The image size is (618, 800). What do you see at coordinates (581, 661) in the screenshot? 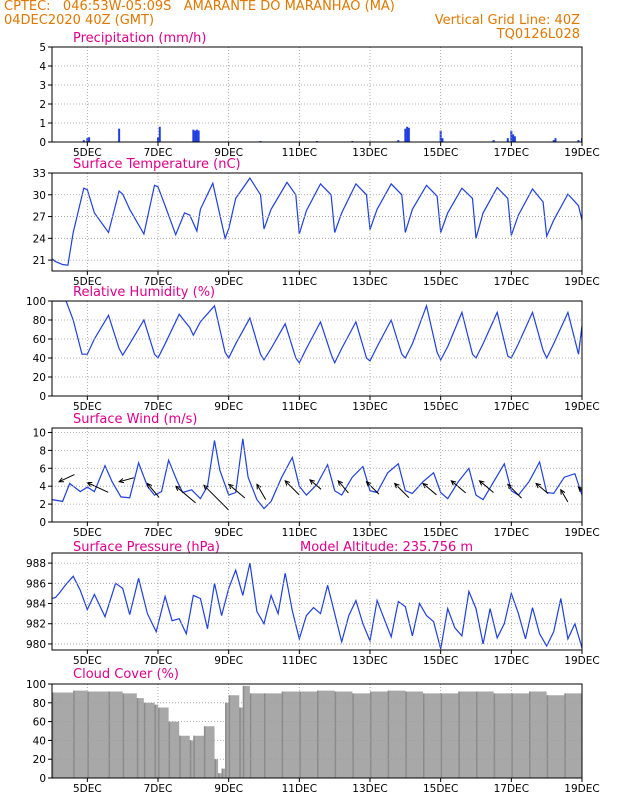
I see `pres-xtick-label: 19DEC` at bounding box center [581, 661].